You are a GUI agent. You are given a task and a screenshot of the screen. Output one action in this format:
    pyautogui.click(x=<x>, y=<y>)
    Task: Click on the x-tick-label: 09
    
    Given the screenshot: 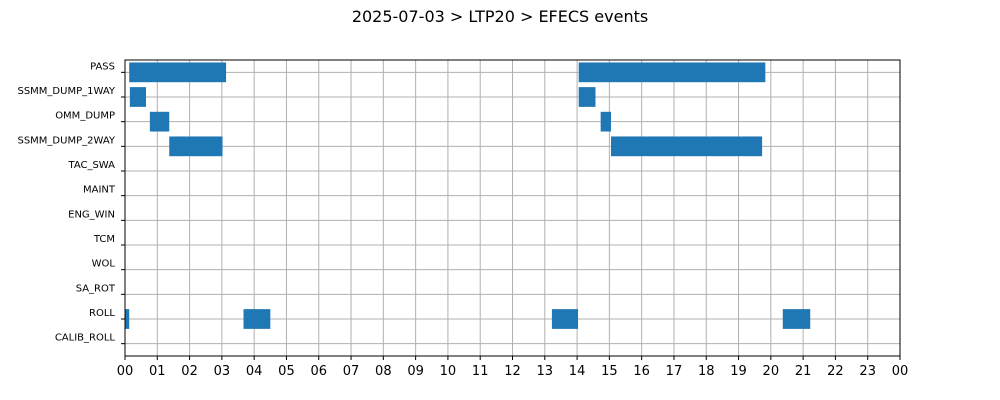 What is the action you would take?
    pyautogui.click(x=415, y=371)
    